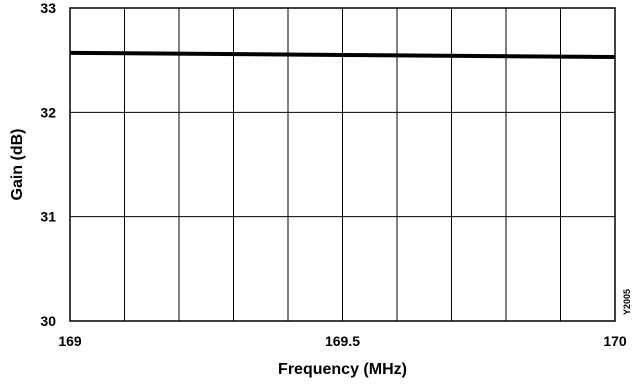 The height and width of the screenshot is (386, 635). What do you see at coordinates (48, 164) in the screenshot?
I see `y-tick-labels: 30 31 32 33` at bounding box center [48, 164].